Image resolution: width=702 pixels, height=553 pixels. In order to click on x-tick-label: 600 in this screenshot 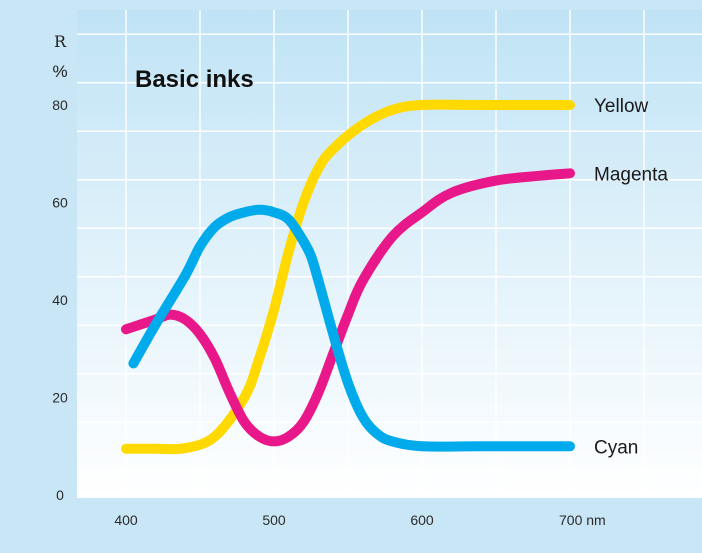, I will do `click(422, 520)`.